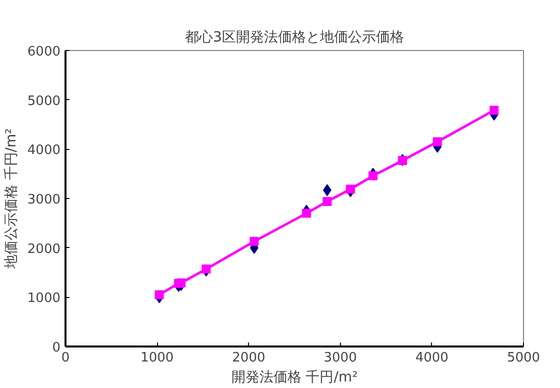 The image size is (560, 388). I want to click on y-tick-label: 5000, so click(44, 101).